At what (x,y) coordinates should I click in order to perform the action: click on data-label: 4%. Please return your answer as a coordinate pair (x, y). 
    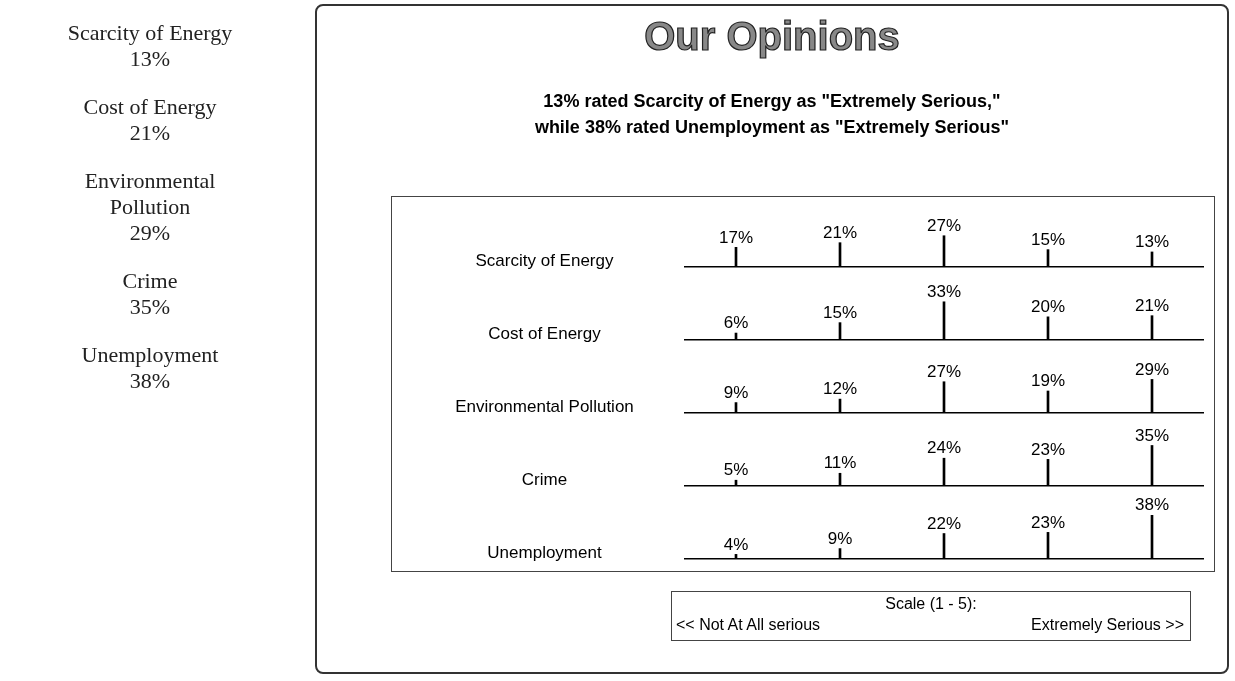
    Looking at the image, I should click on (736, 544).